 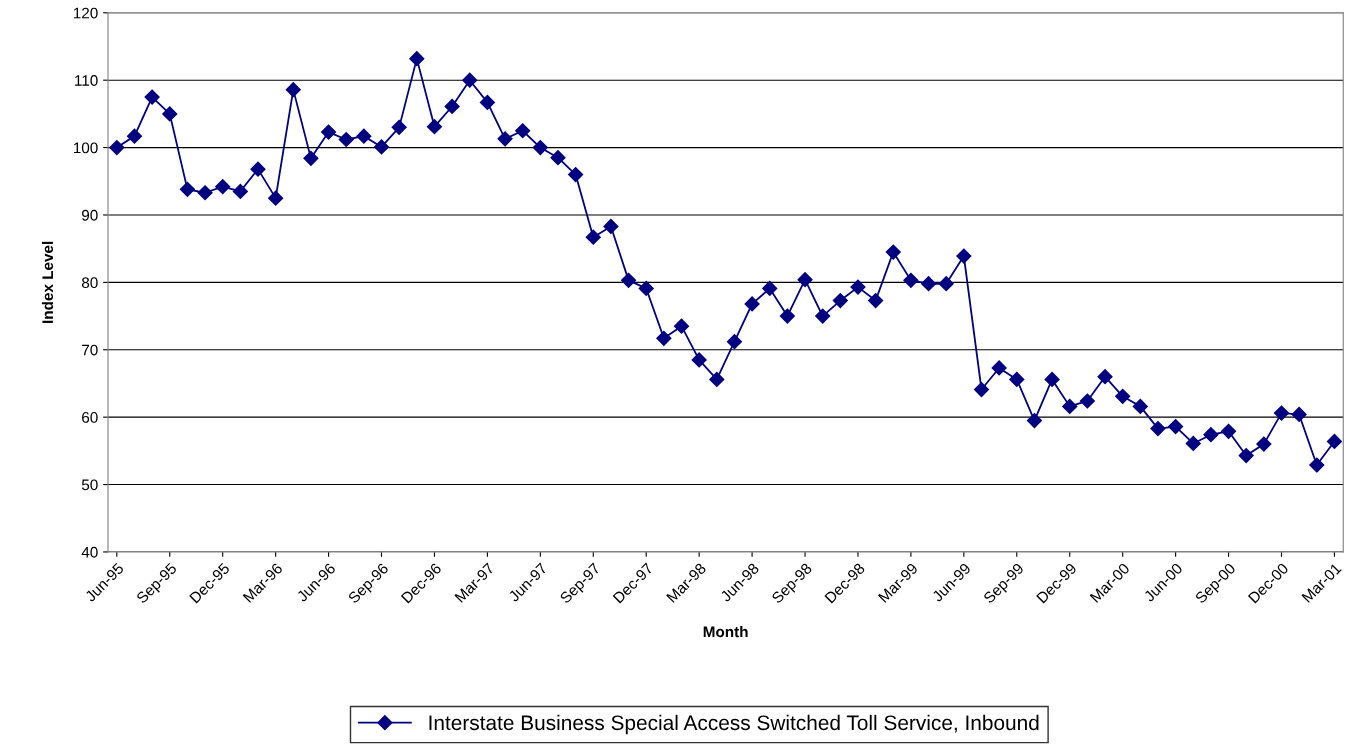 What do you see at coordinates (90, 417) in the screenshot?
I see `y-tick-label: 60` at bounding box center [90, 417].